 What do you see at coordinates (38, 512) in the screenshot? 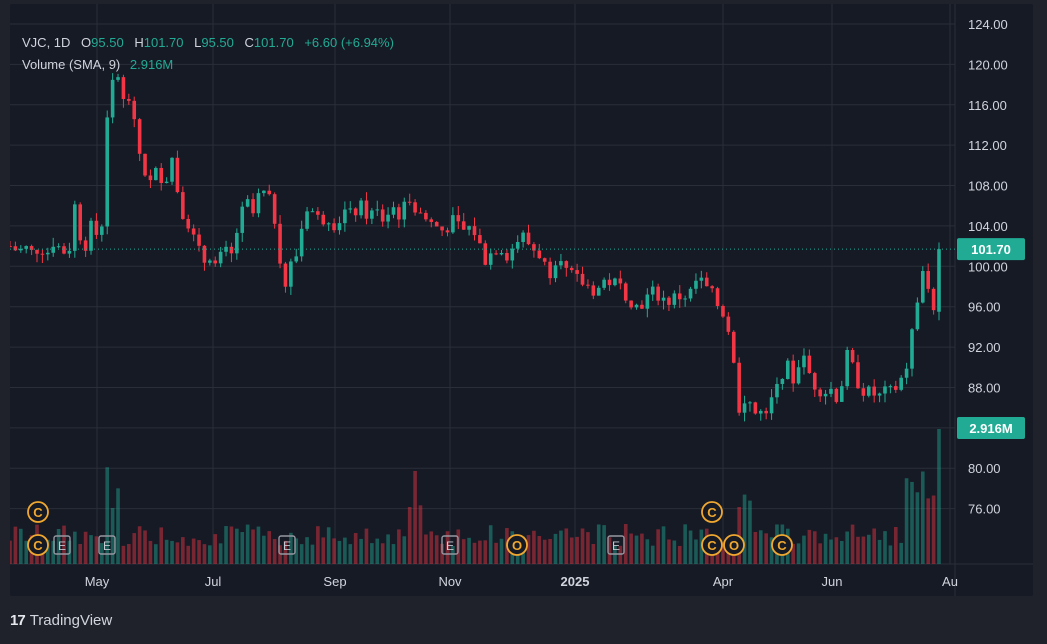
I see `dividend-marker` at bounding box center [38, 512].